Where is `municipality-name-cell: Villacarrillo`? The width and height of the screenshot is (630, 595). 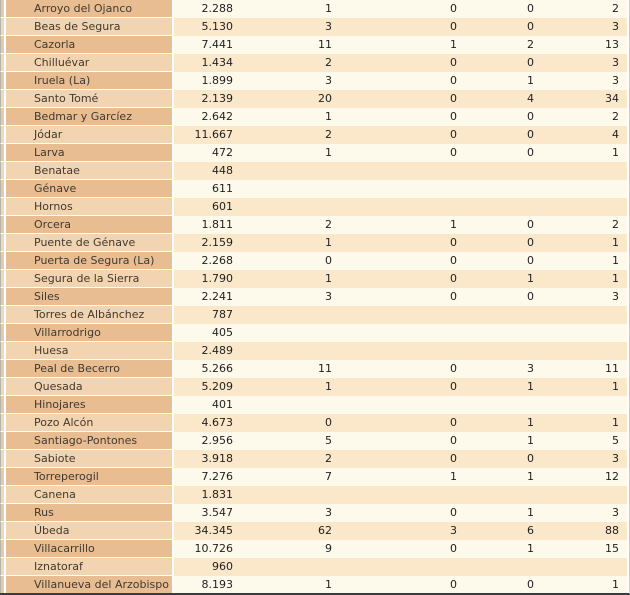
municipality-name-cell: Villacarrillo is located at coordinates (90, 549).